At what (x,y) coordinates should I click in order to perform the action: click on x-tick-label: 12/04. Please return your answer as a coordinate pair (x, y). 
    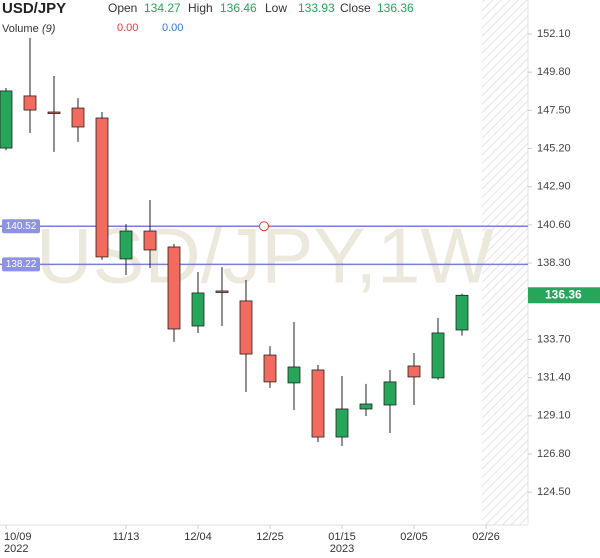
    Looking at the image, I should click on (198, 537).